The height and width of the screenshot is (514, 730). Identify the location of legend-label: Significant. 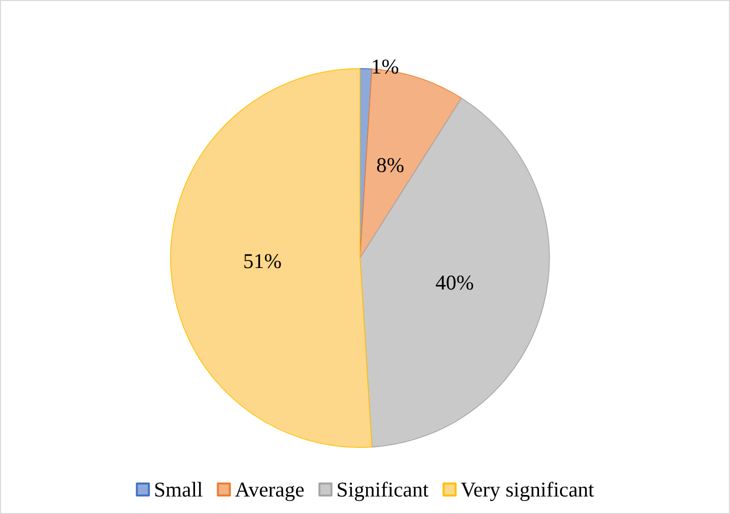
(382, 490).